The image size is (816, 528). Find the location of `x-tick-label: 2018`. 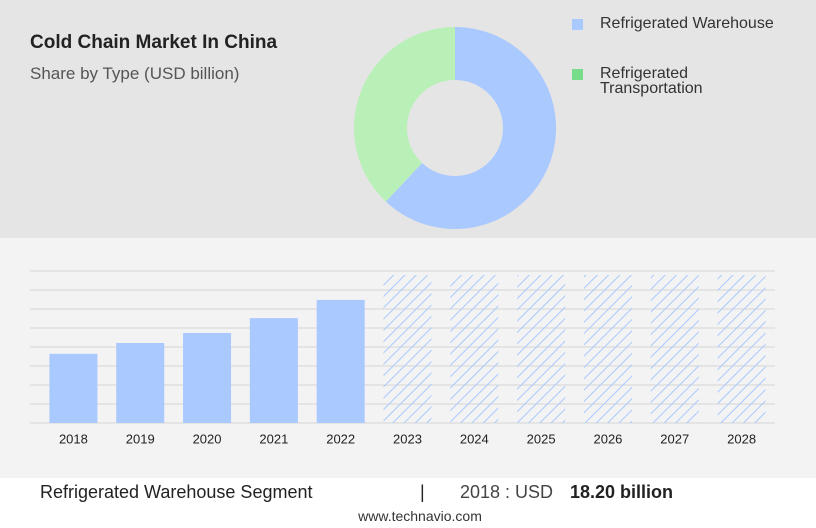

x-tick-label: 2018 is located at coordinates (73, 438).